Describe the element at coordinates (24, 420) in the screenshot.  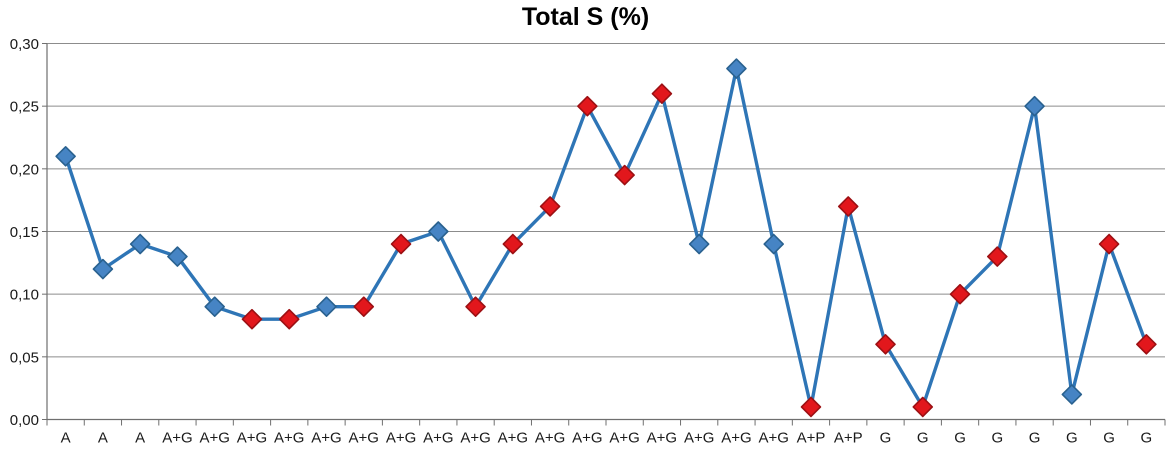
I see `y-tick-label: 0,00` at that location.